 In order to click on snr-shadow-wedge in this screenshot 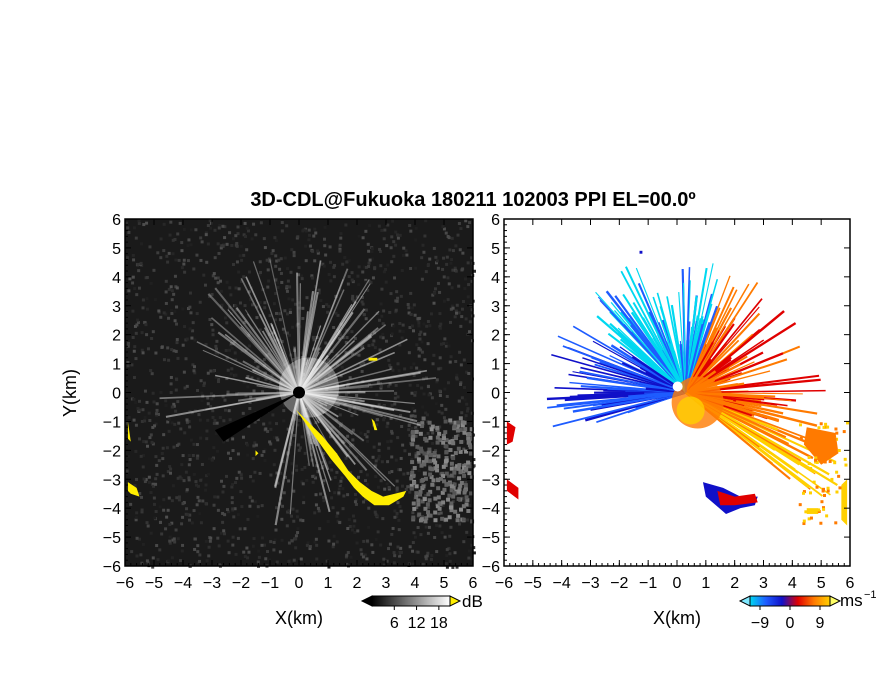, I will do `click(256, 417)`.